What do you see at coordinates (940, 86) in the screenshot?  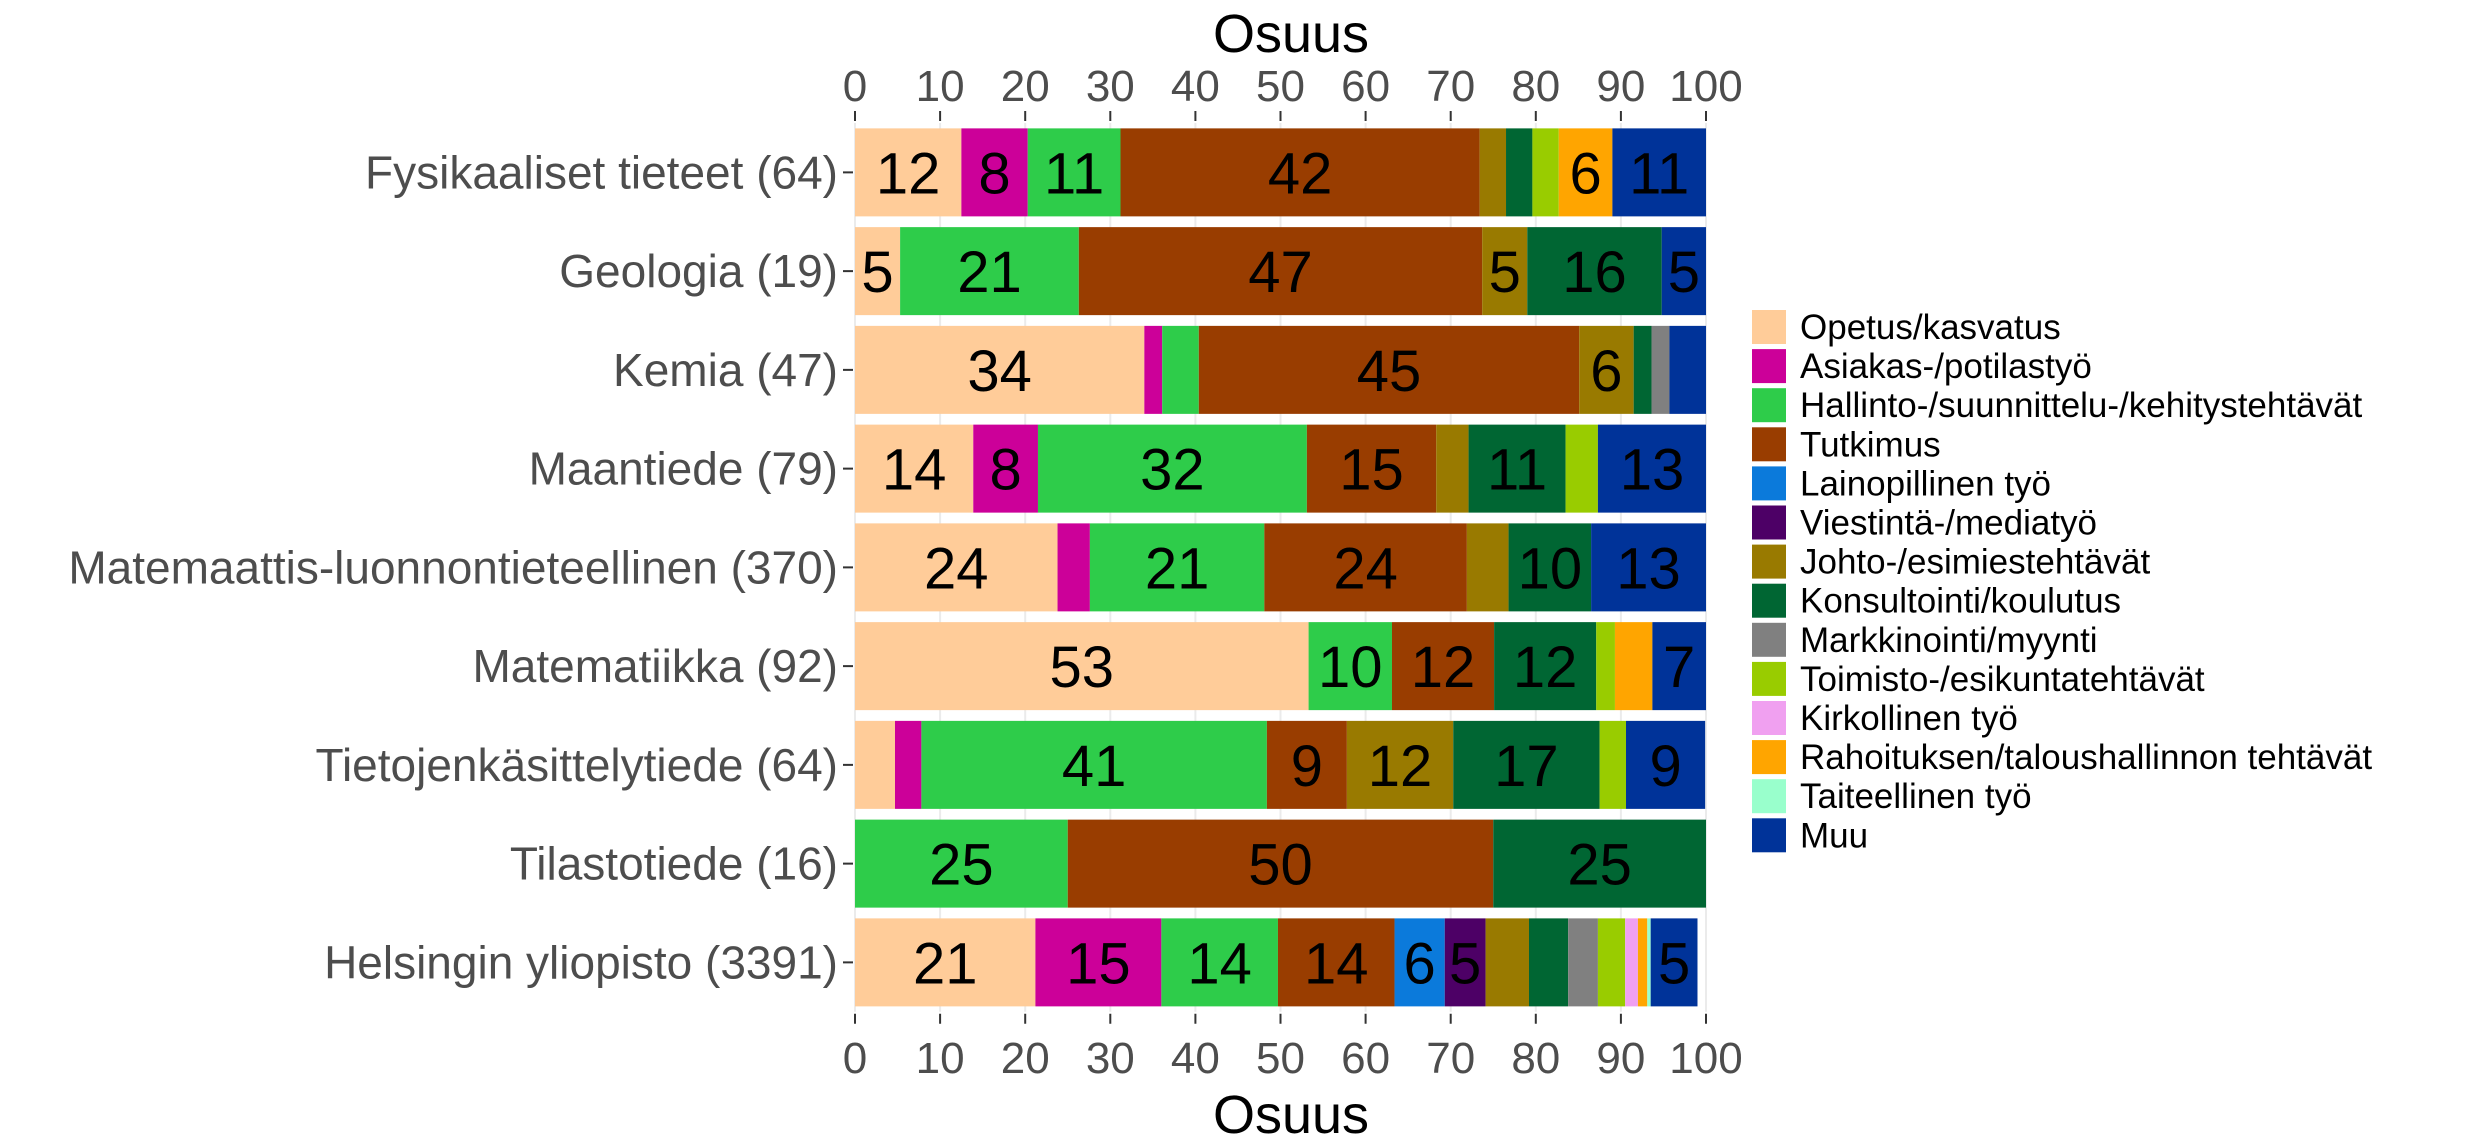 I see `x-tick-label-top: 10` at bounding box center [940, 86].